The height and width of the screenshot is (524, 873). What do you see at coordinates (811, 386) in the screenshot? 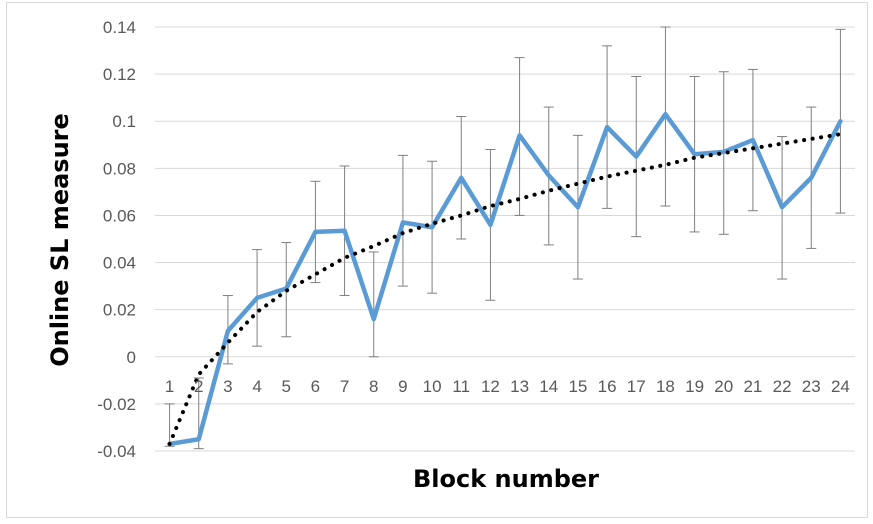
I see `x-tick-label: 23` at bounding box center [811, 386].